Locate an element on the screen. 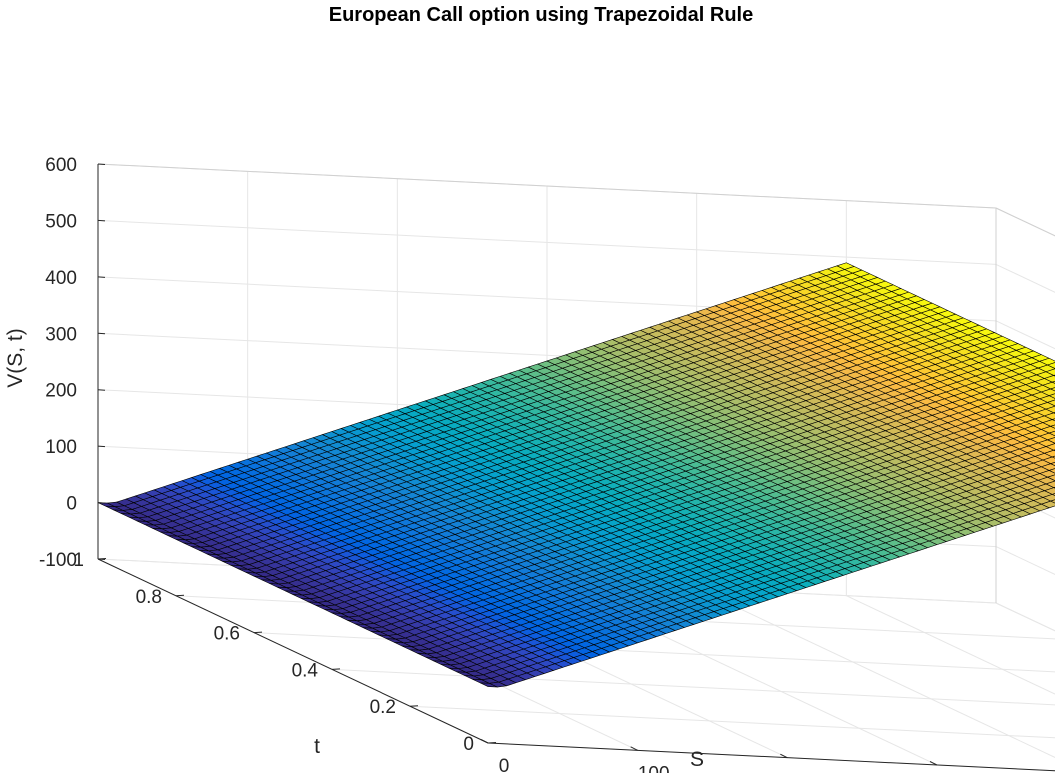  x-tick-label: 100 is located at coordinates (654, 768).